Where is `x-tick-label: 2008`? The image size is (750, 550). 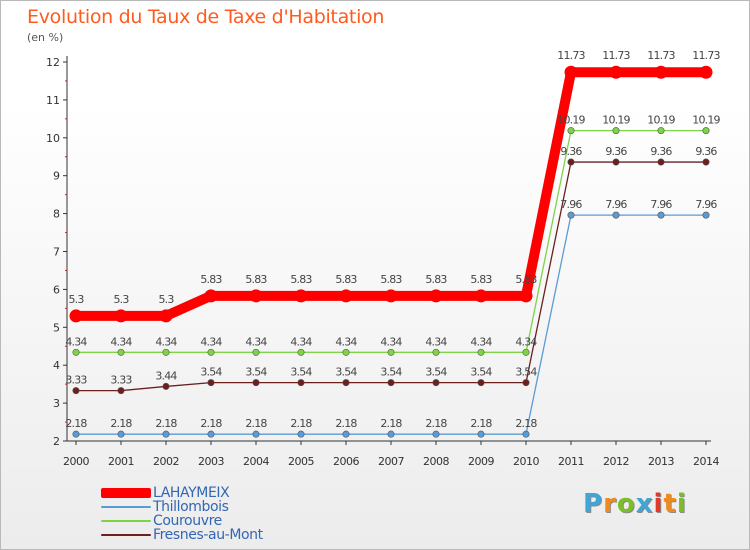 x-tick-label: 2008 is located at coordinates (436, 461).